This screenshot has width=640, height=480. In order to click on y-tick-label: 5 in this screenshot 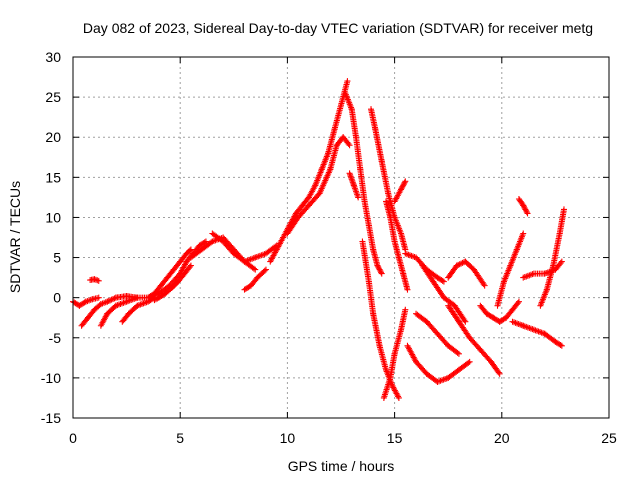, I will do `click(57, 258)`.